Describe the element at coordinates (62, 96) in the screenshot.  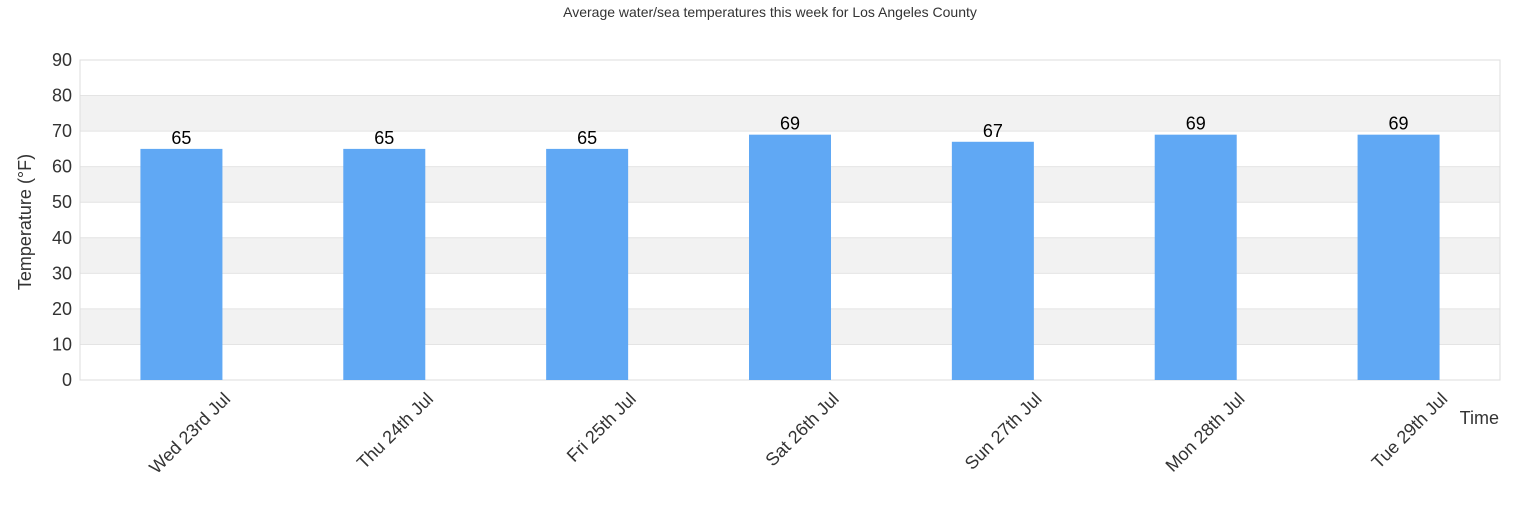
I see `y-tick-label: 80` at that location.